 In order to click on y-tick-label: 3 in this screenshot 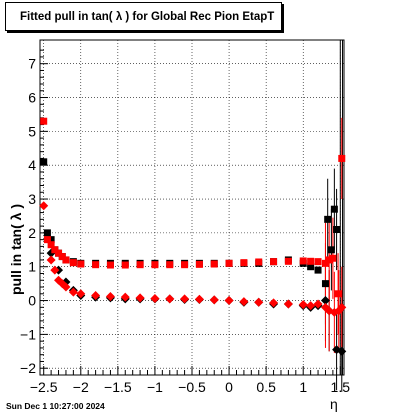, I will do `click(32, 199)`.